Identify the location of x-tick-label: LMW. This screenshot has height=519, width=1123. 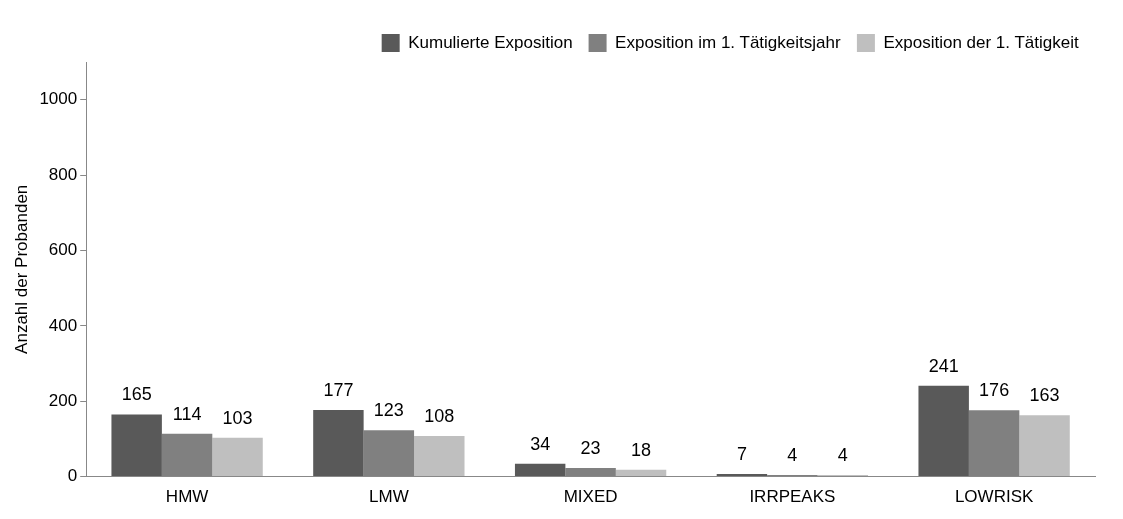
(389, 497).